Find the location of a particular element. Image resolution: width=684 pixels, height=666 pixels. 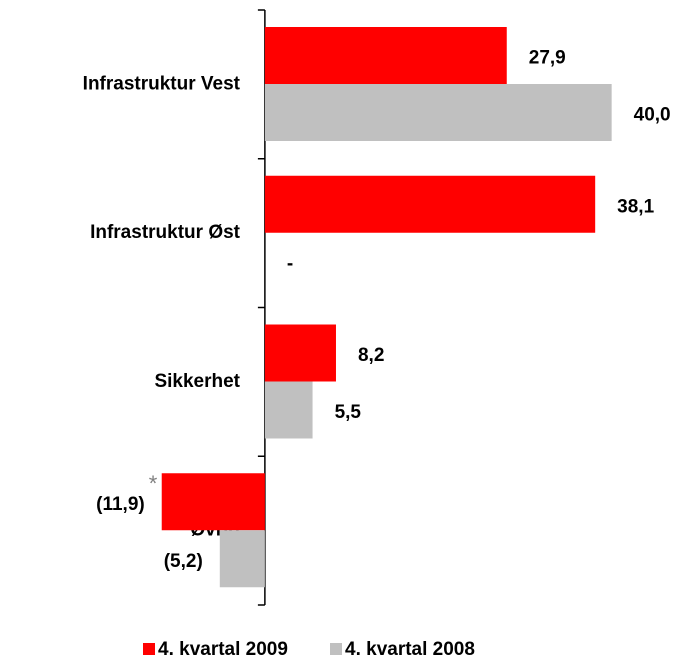

category-label: Sikkerhet is located at coordinates (197, 381).